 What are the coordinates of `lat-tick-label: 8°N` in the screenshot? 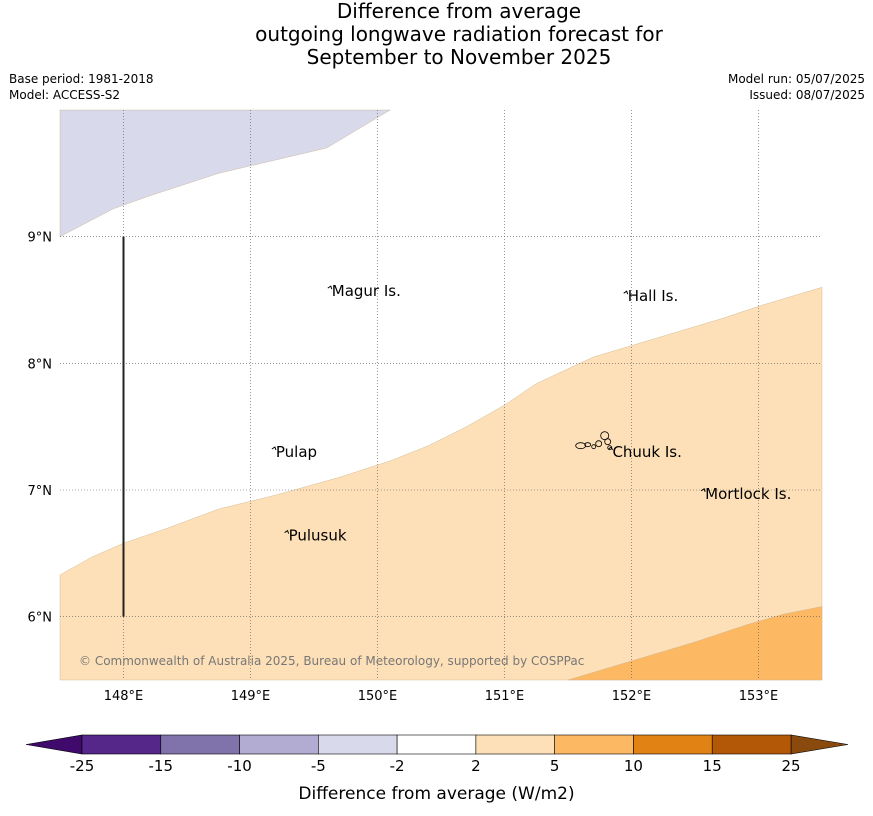 It's located at (40, 364).